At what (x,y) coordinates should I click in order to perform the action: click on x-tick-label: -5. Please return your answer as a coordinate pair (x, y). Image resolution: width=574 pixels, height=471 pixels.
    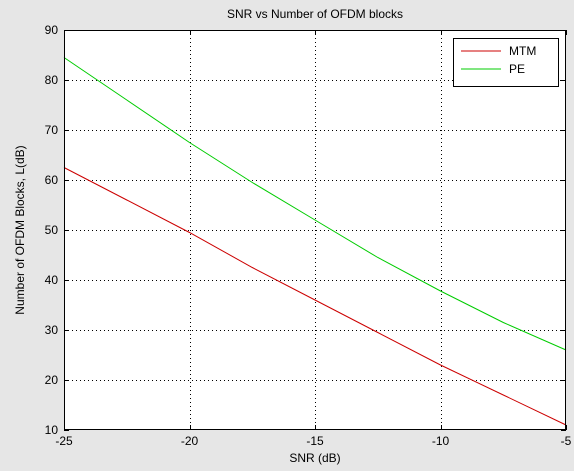
    Looking at the image, I should click on (566, 441).